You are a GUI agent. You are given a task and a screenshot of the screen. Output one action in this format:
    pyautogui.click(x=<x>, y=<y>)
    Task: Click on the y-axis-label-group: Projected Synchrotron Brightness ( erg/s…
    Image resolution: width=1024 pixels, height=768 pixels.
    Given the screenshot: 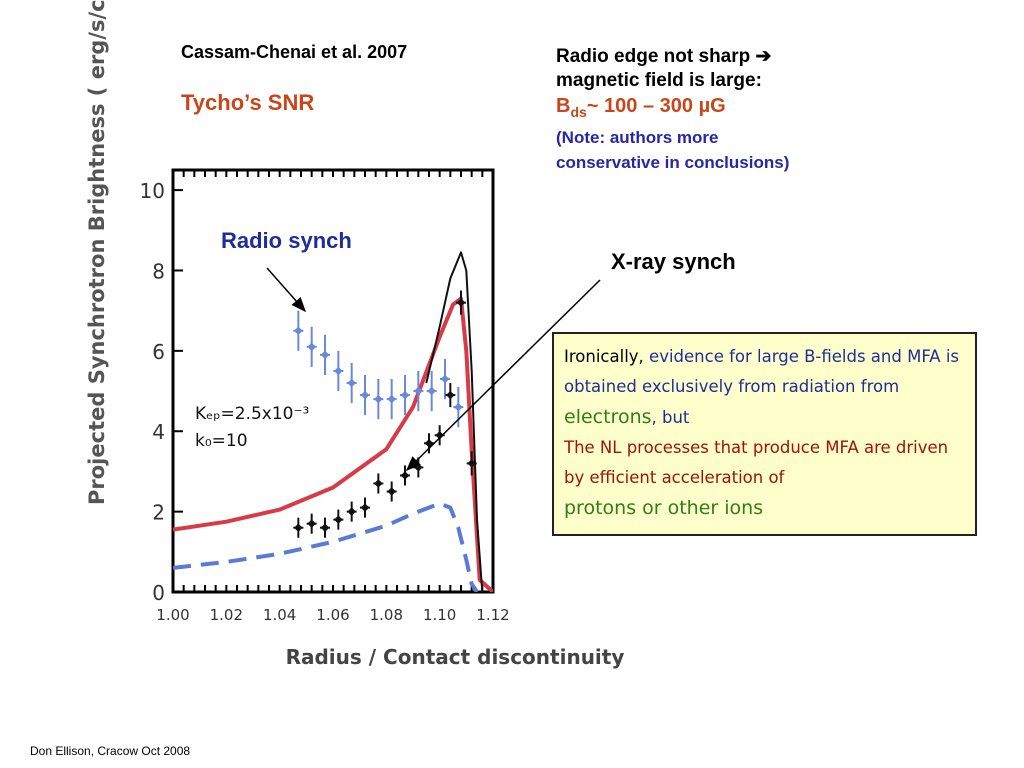 What is the action you would take?
    pyautogui.click(x=97, y=252)
    